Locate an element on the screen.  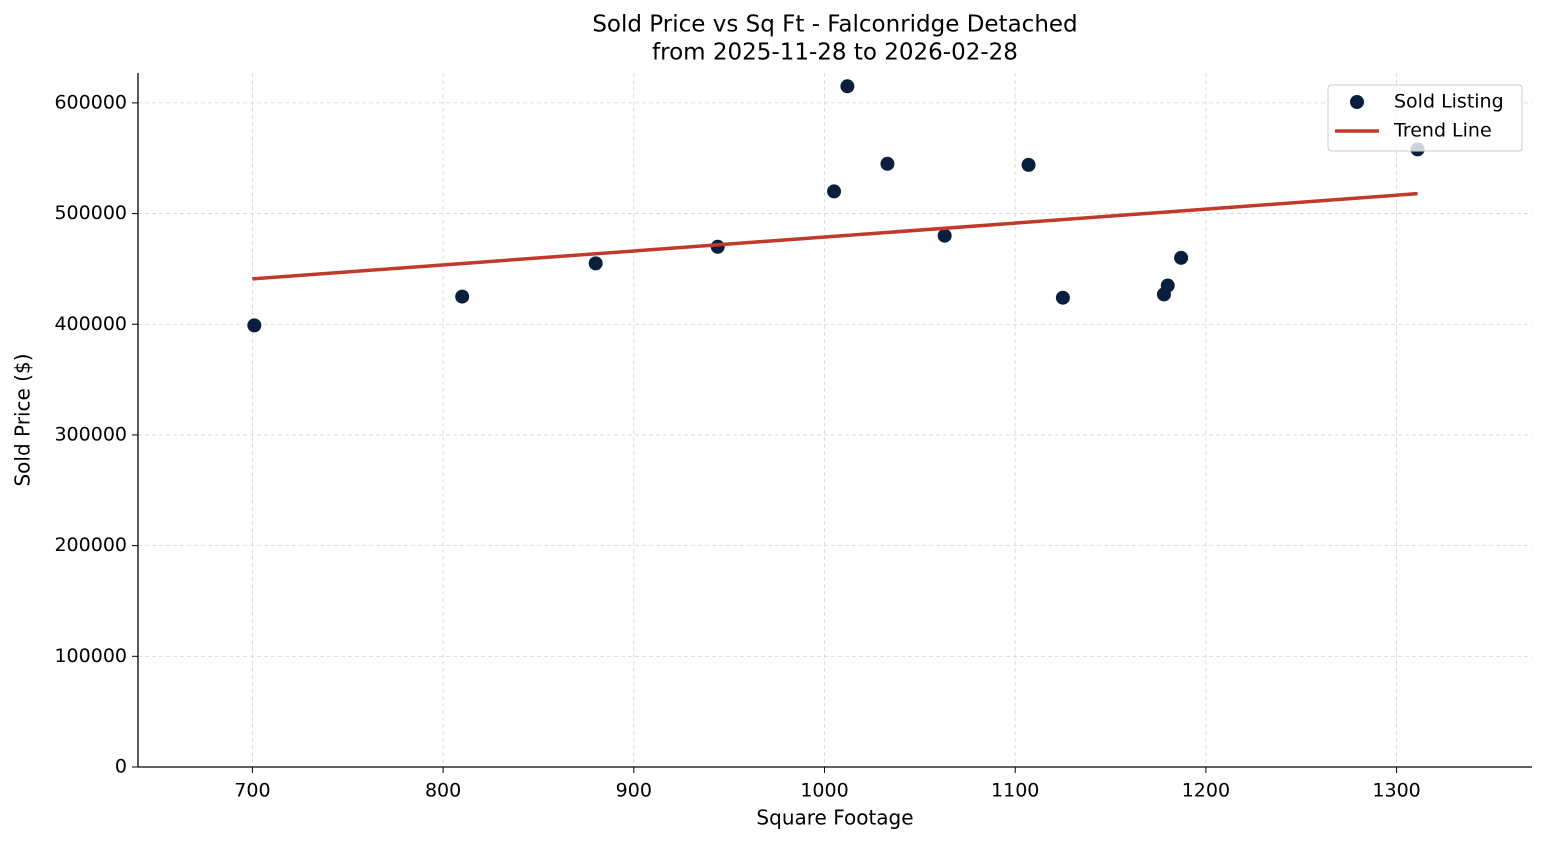
x-tick-label: 1000 is located at coordinates (824, 791).